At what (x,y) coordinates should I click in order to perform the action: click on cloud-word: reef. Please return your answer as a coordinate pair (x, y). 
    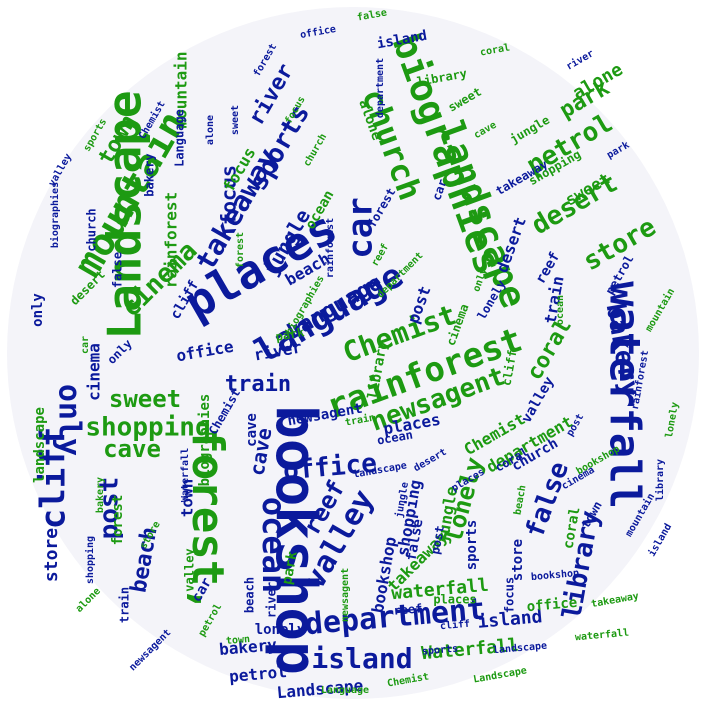
    Looking at the image, I should click on (408, 609).